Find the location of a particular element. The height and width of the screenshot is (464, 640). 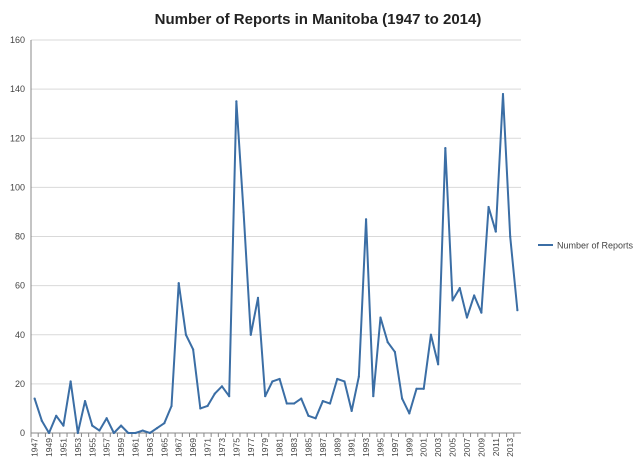

y-tick-label: 80 is located at coordinates (20, 237).